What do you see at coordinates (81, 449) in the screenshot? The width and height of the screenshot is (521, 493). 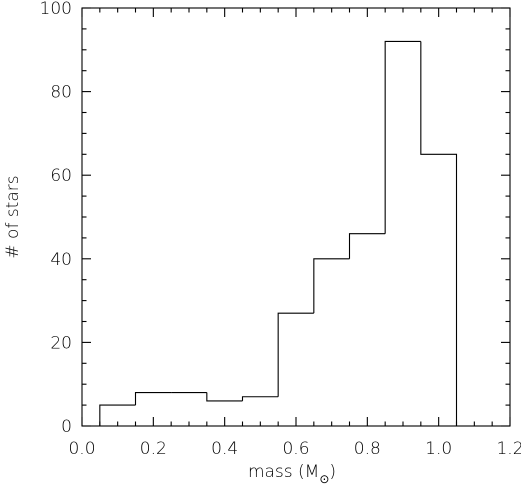 I see `x-tick-label: 0.0` at bounding box center [81, 449].